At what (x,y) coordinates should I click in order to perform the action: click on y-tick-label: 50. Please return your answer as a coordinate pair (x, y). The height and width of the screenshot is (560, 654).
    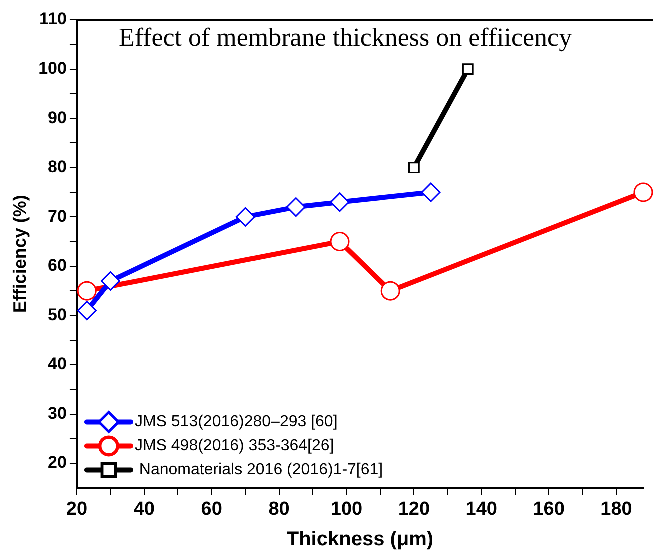
    Looking at the image, I should click on (57, 314).